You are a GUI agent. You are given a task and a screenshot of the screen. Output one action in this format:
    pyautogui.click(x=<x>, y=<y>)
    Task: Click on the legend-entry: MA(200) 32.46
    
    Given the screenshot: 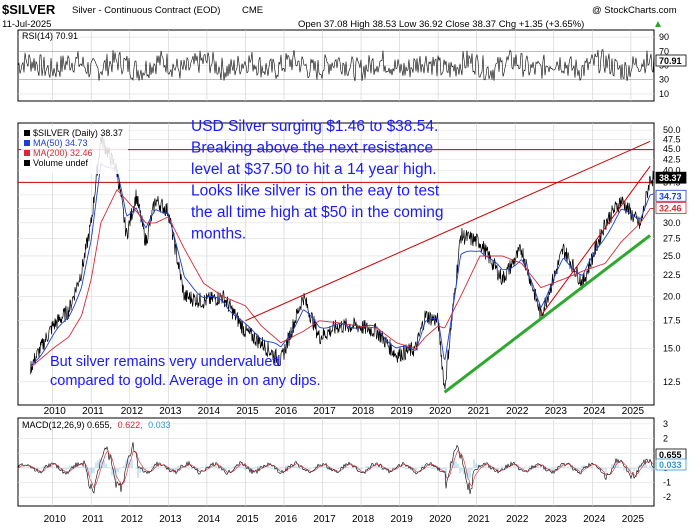 What is the action you would take?
    pyautogui.click(x=63, y=153)
    